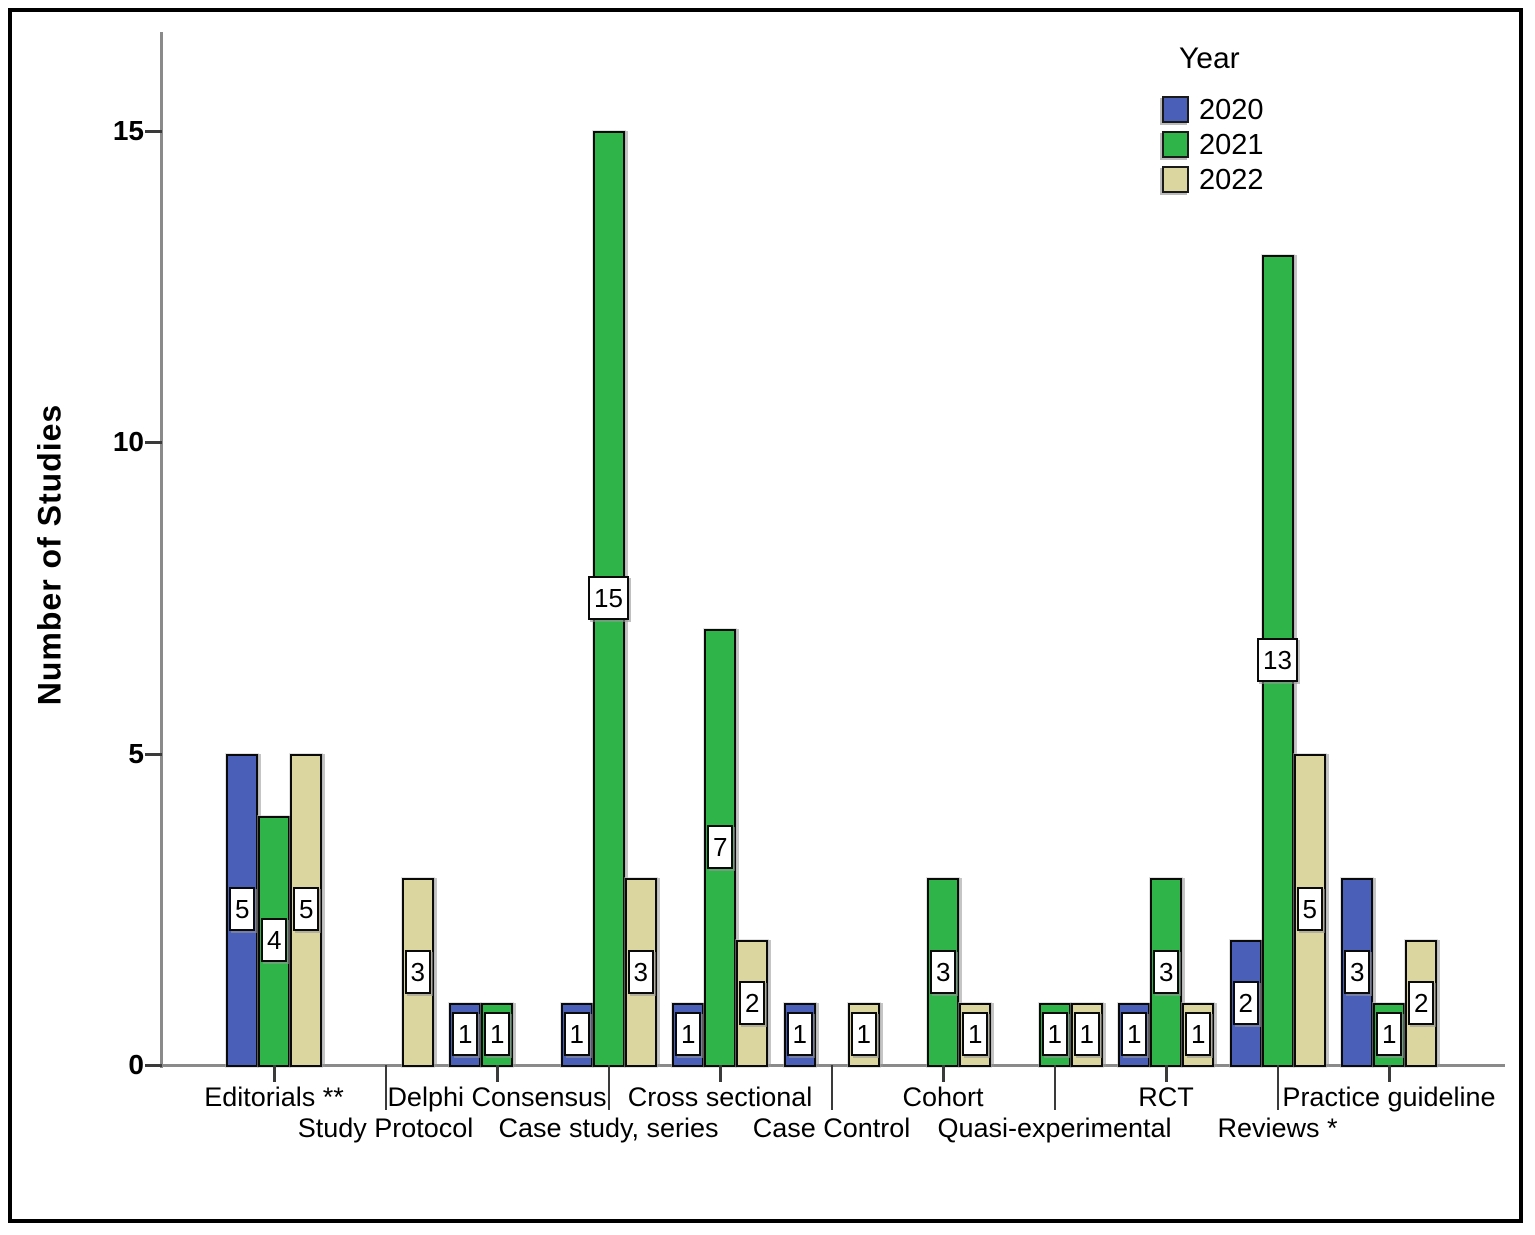 Image resolution: width=1535 pixels, height=1235 pixels. I want to click on x-axis-line, so click(832, 1065).